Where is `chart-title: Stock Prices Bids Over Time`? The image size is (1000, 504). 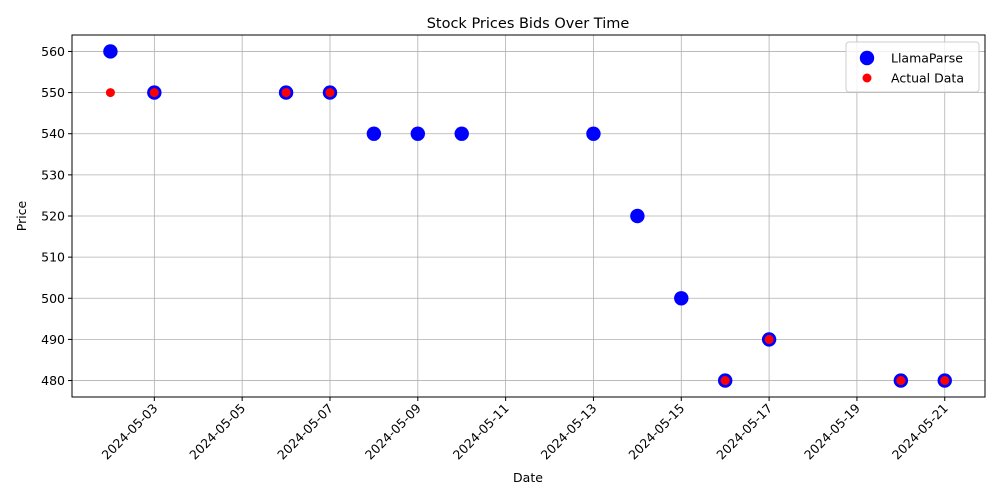
chart-title: Stock Prices Bids Over Time is located at coordinates (528, 24).